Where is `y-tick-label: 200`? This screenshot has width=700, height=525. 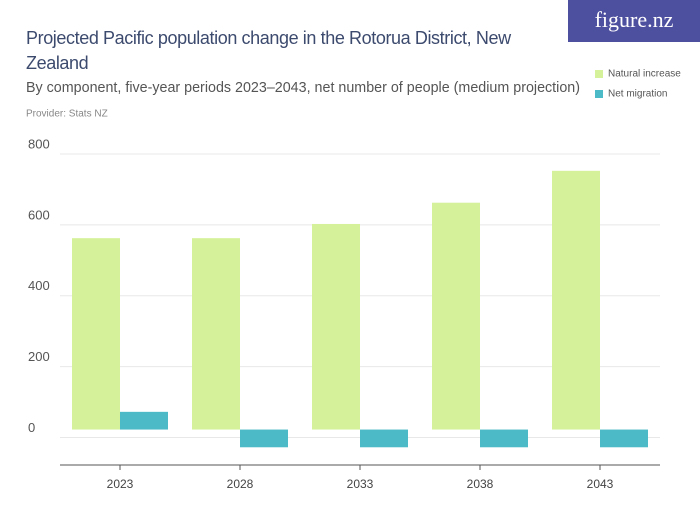
y-tick-label: 200 is located at coordinates (39, 356).